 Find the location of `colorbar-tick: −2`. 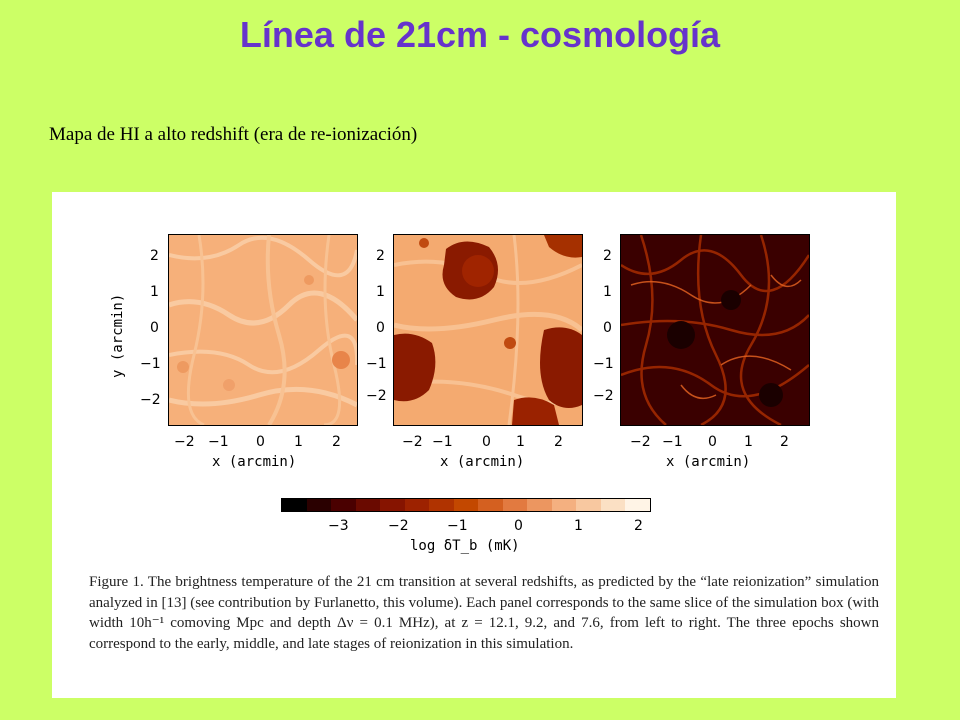

colorbar-tick: −2 is located at coordinates (398, 526).